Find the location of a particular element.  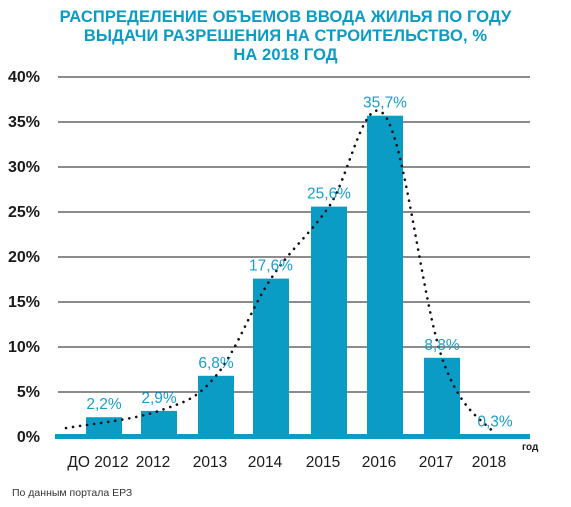

chart-title-line-2: ВЫДАЧИ РАЗРЕШЕНИЯ НА СТРОИТЕЛЬСТВО, % is located at coordinates (285, 36).